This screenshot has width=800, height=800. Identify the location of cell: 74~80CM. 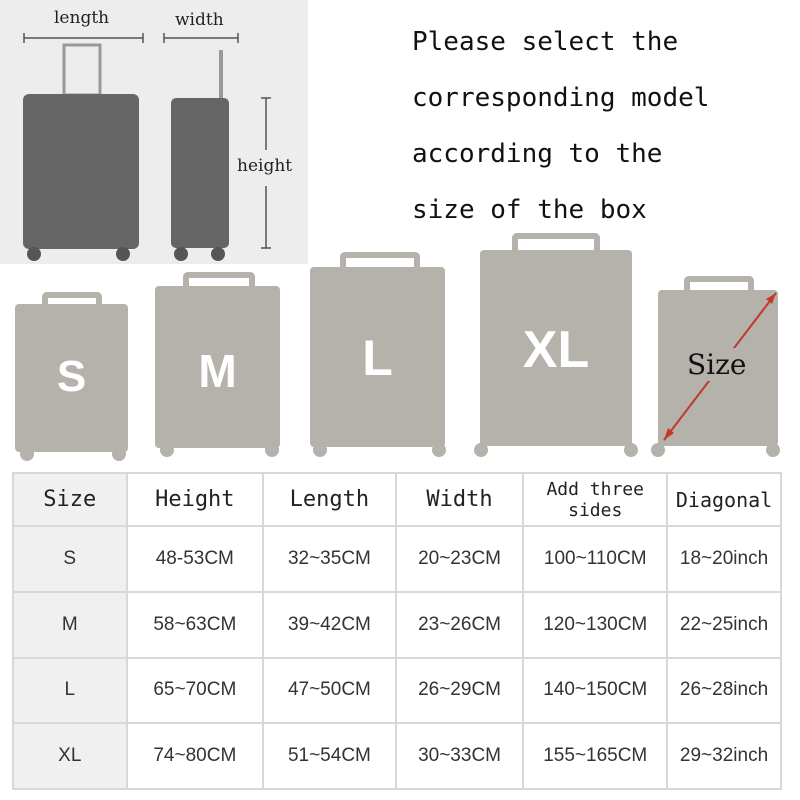
(195, 756).